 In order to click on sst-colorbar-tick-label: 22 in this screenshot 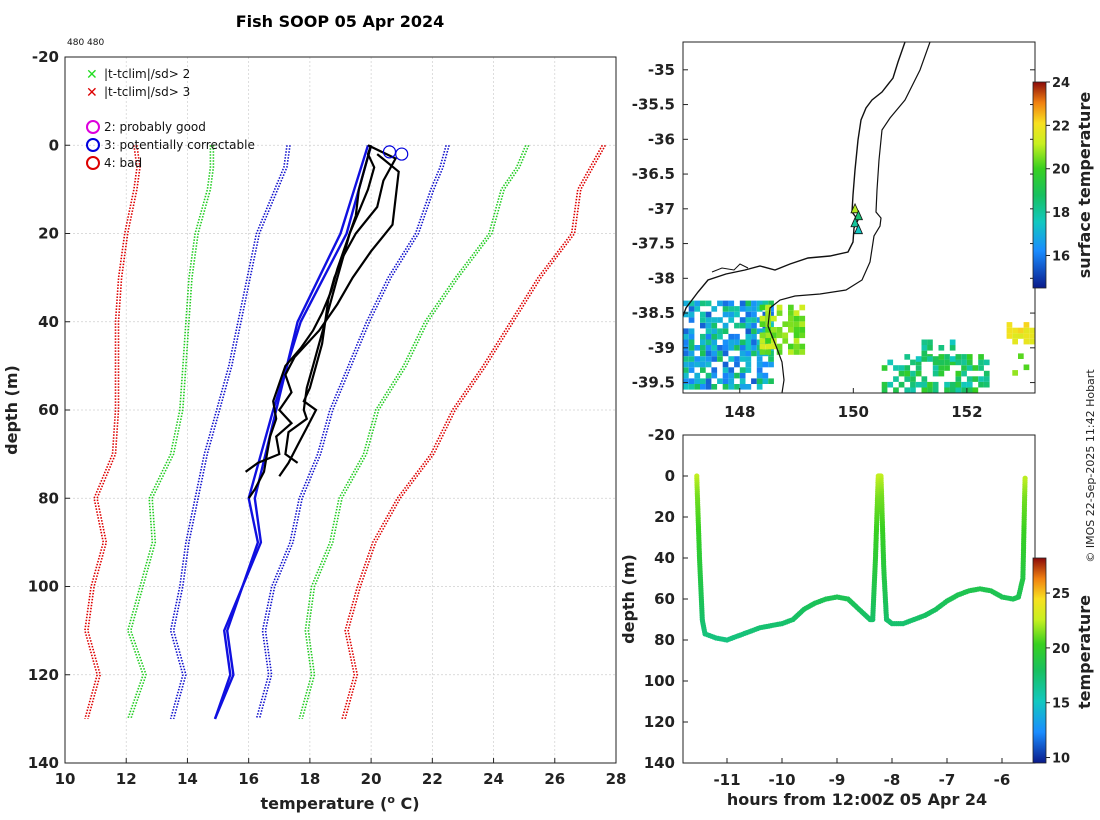, I will do `click(1061, 126)`.